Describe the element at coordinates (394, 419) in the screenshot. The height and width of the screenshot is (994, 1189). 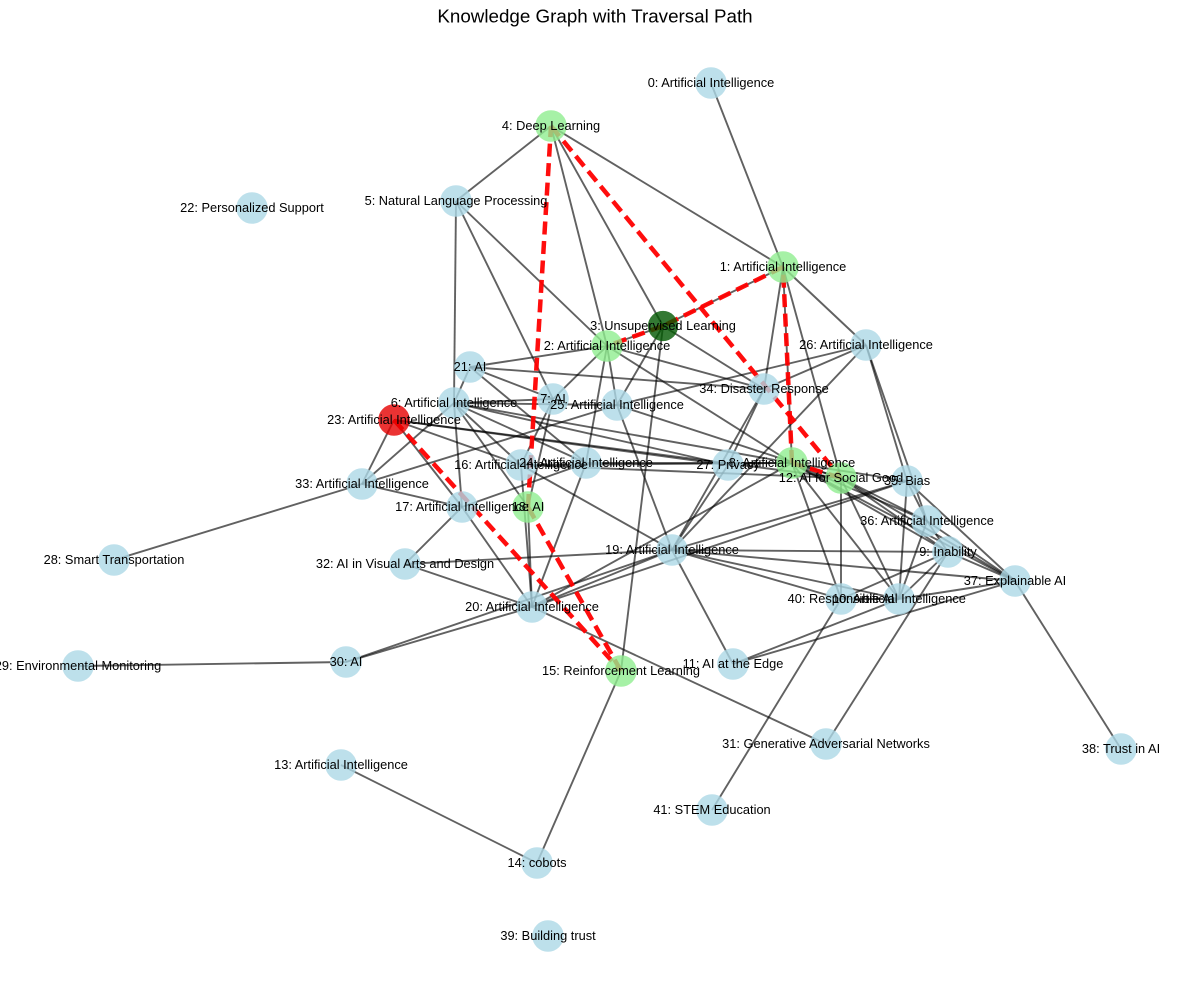
I see `svg-text: 23: Artificial Intelligence` at that location.